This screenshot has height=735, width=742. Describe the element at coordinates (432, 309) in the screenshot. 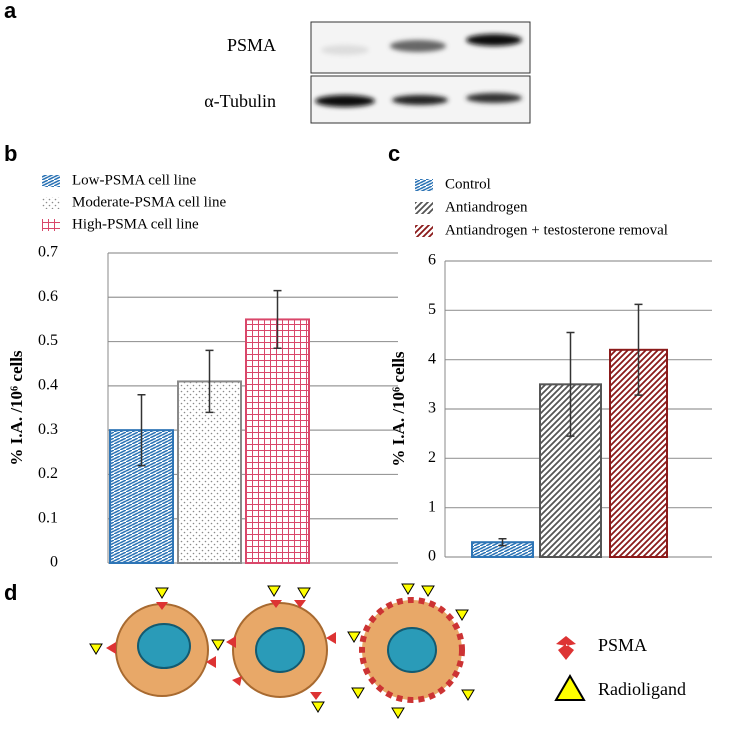

I see `y-tick-label: 5` at that location.